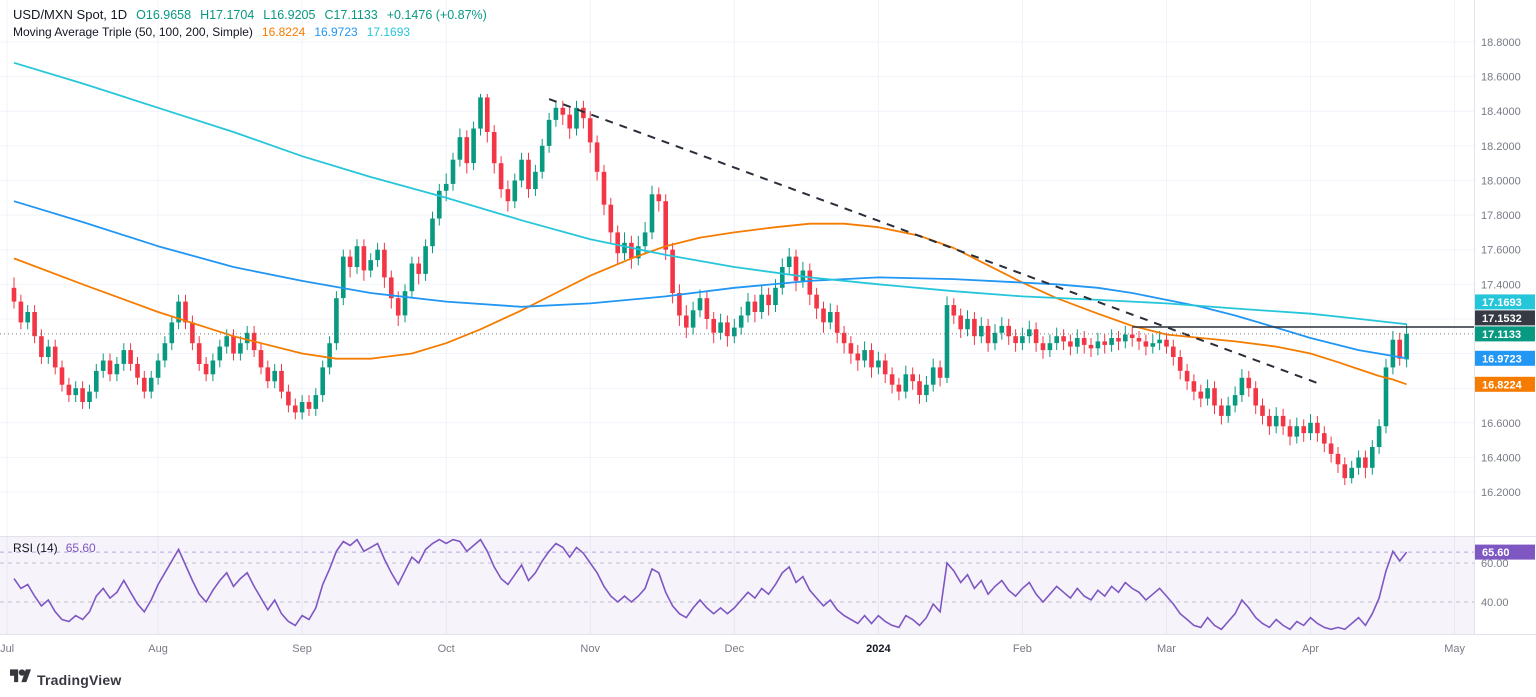  I want to click on price-tick-label: 18.6000, so click(1501, 78).